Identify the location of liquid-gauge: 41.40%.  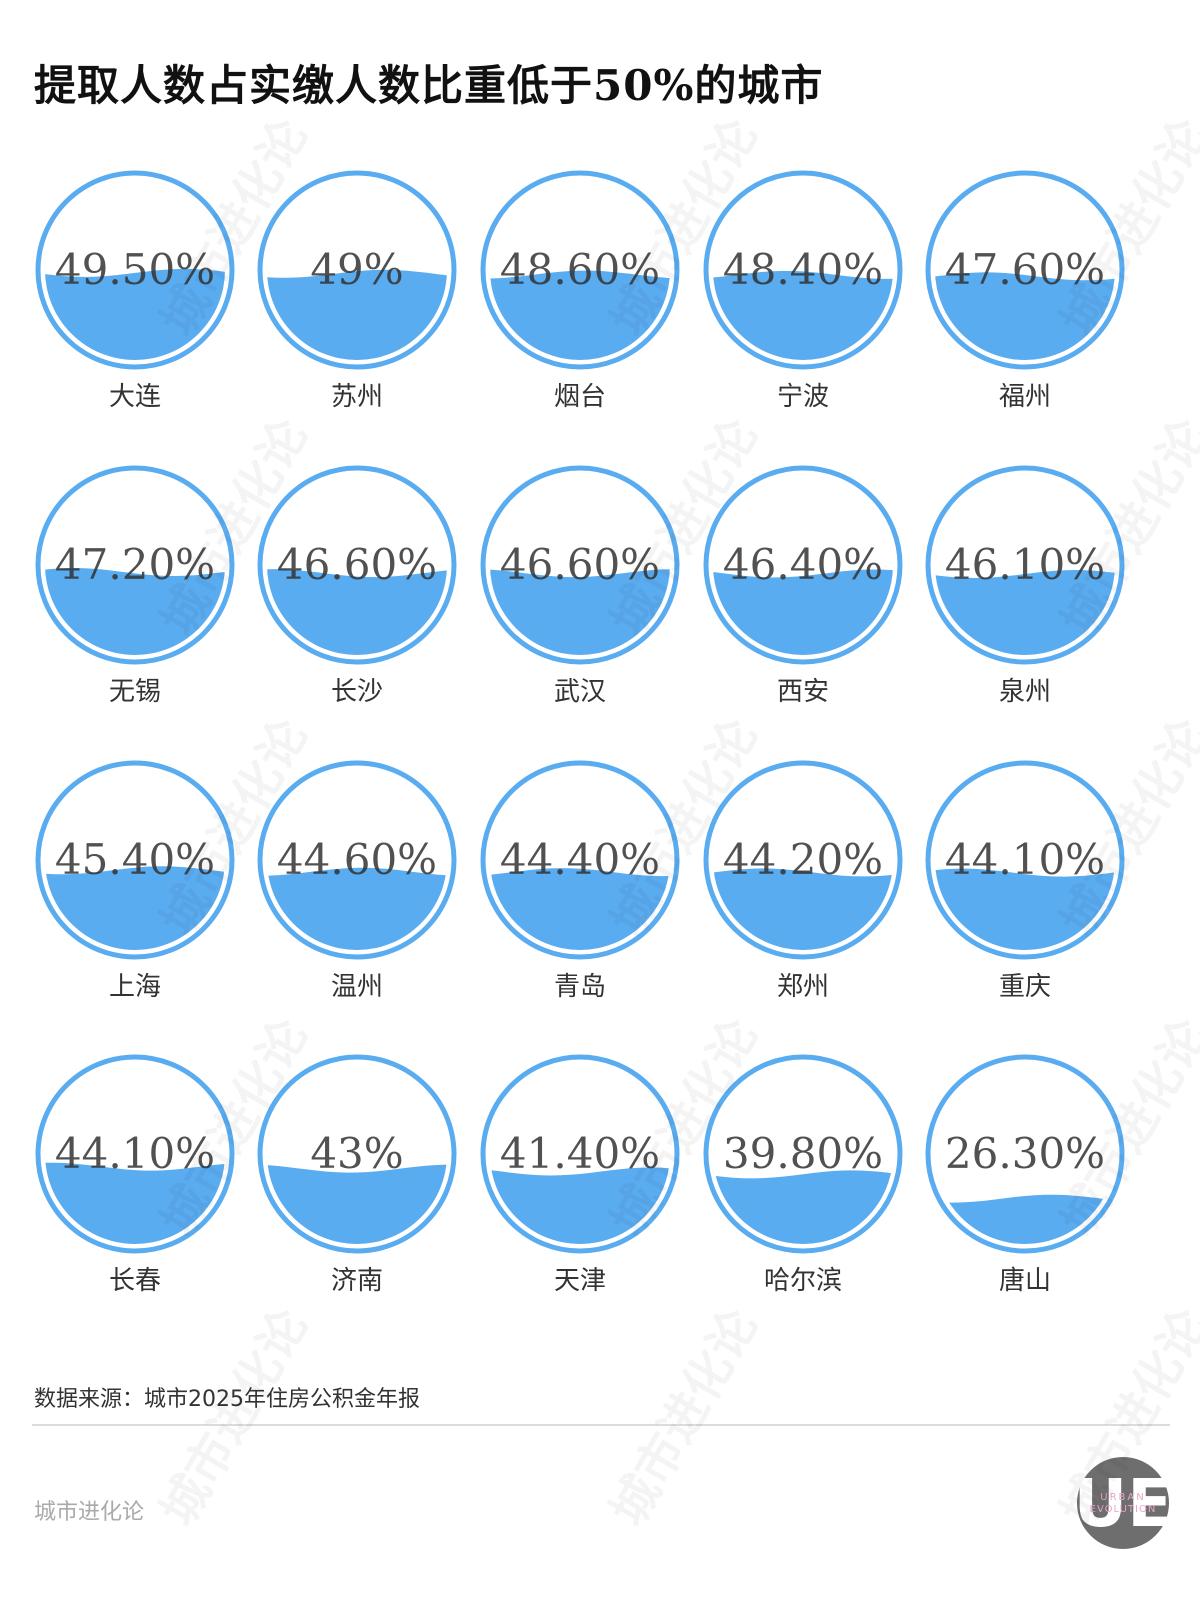
(580, 1154).